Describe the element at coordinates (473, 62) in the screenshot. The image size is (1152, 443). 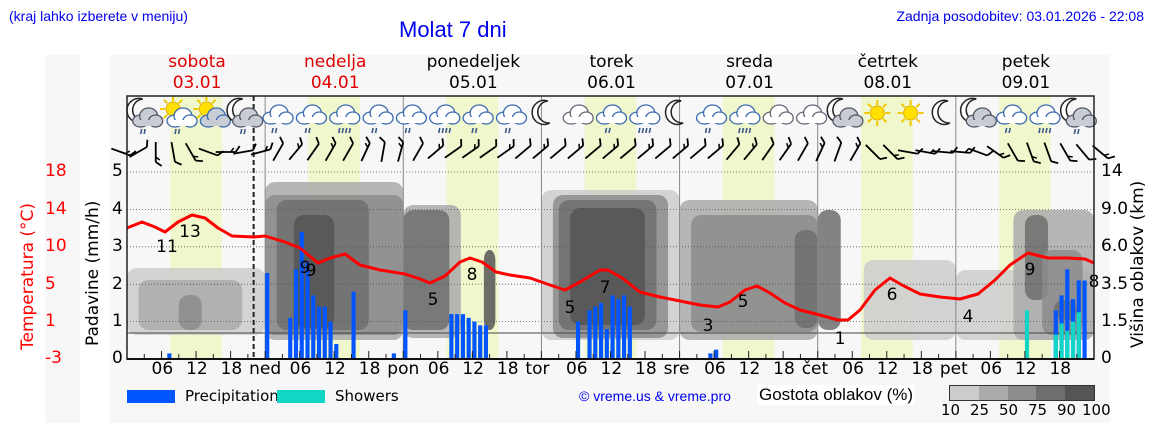
I see `day-name: ponedeljek` at that location.